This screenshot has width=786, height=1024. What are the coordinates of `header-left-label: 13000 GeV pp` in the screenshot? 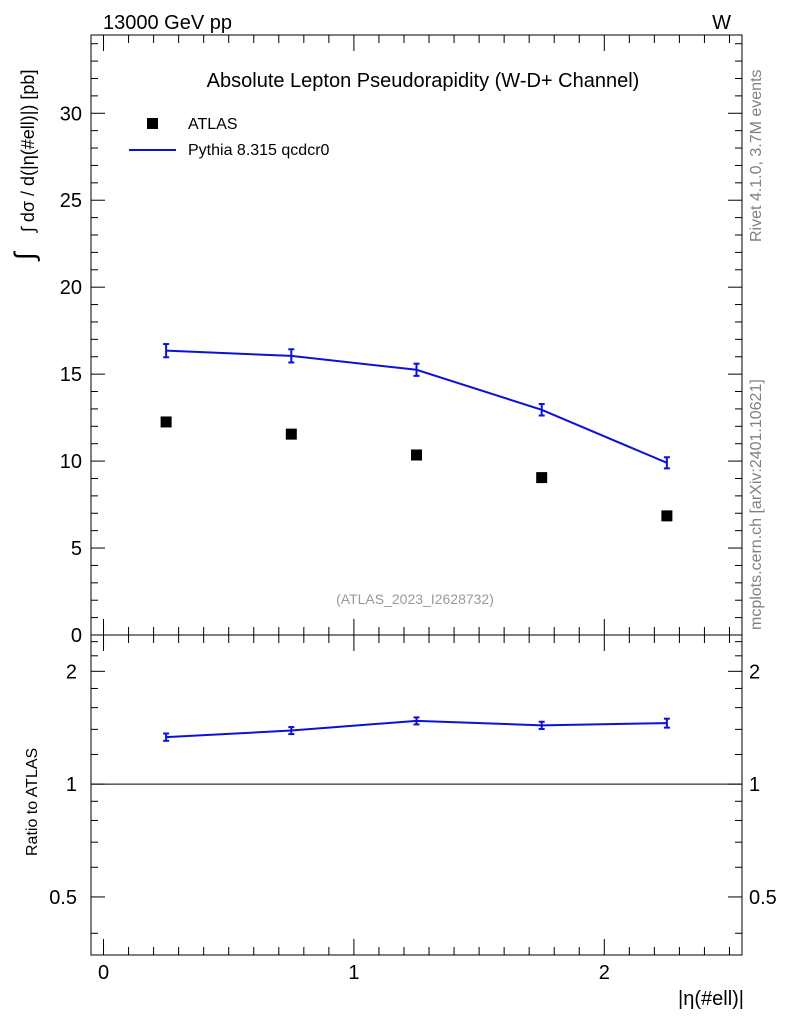 It's located at (167, 23).